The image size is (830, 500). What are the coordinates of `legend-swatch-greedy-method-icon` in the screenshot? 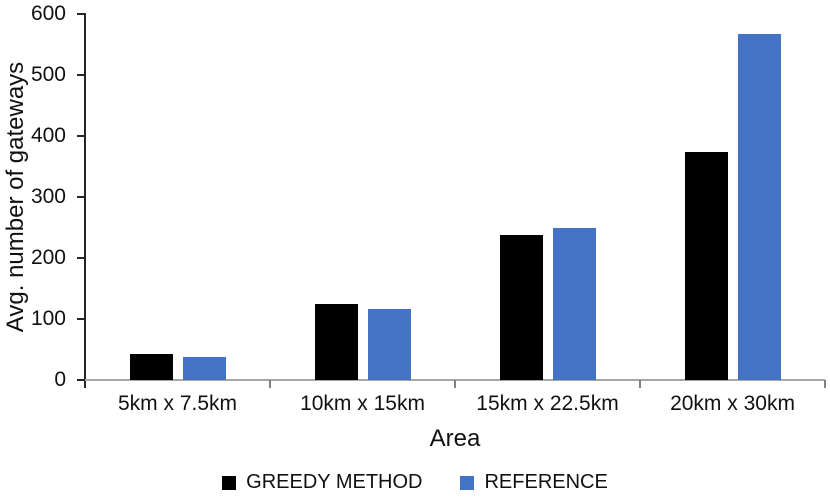 It's located at (229, 482).